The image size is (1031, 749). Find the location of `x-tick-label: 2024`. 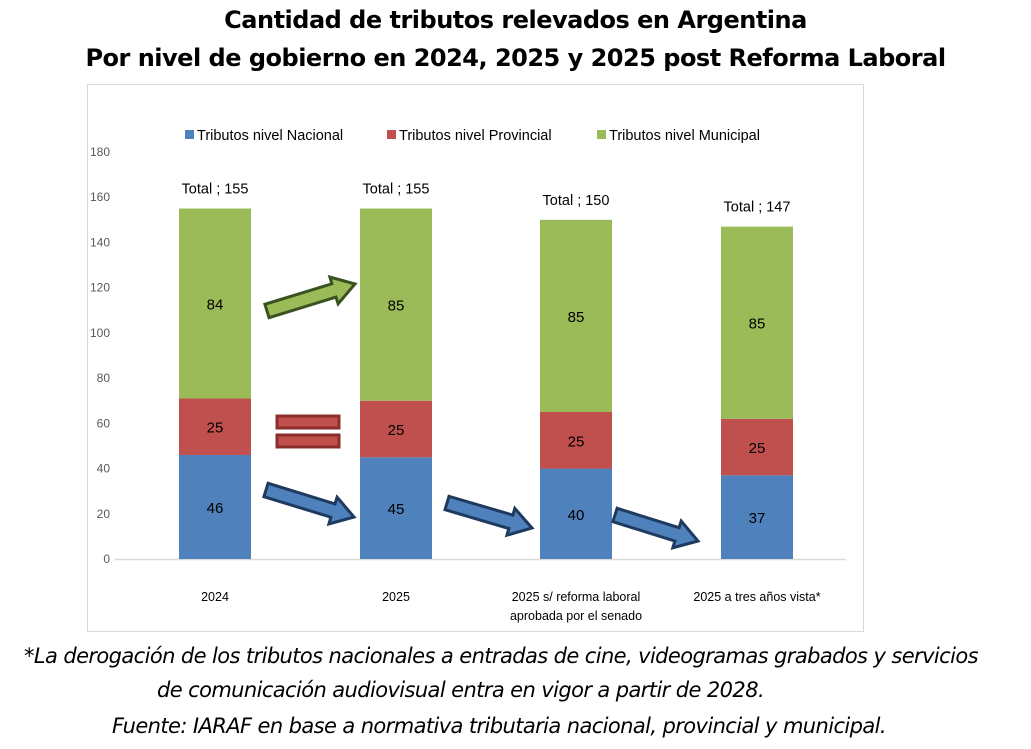

x-tick-label: 2024 is located at coordinates (215, 597).